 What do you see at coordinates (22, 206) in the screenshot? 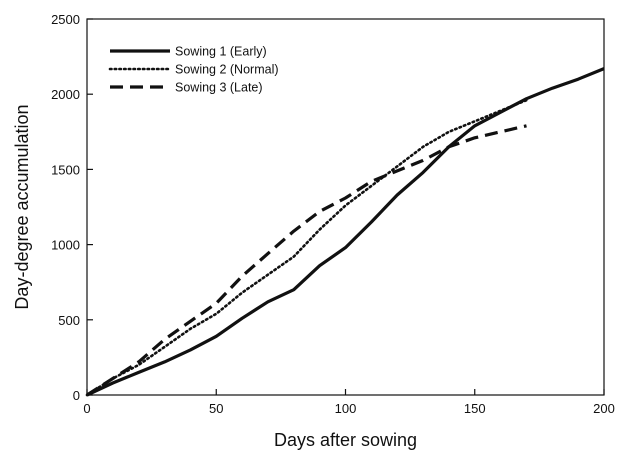
I see `y-axis-title: Day-degree accumulation` at bounding box center [22, 206].